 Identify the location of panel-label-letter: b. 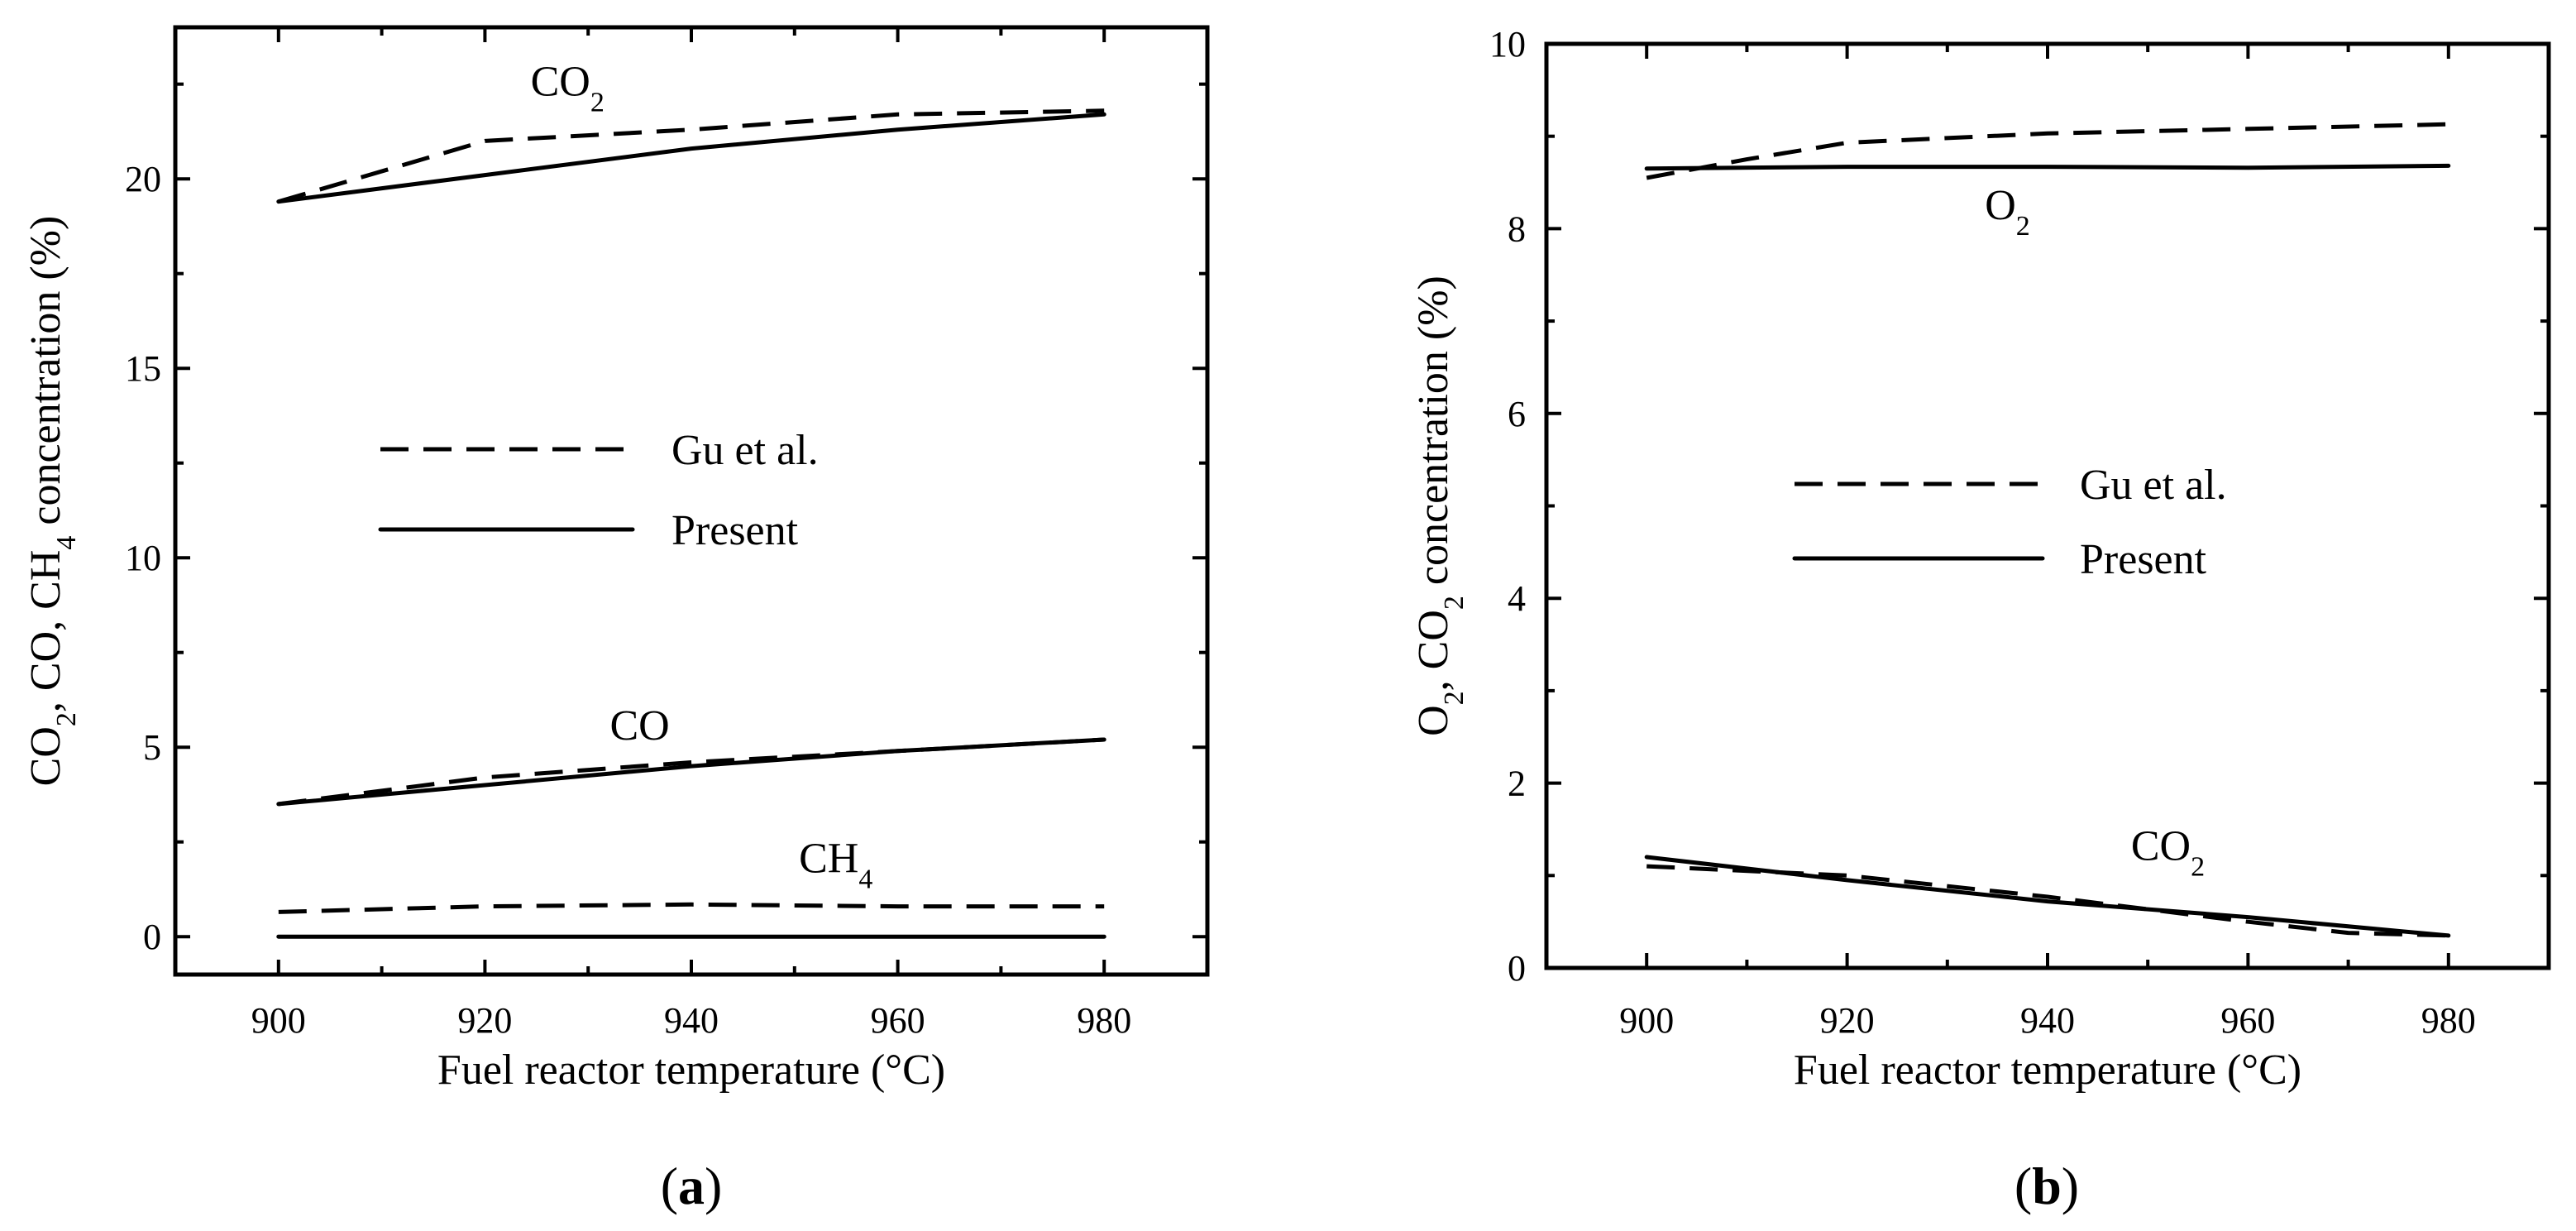
(2047, 1186).